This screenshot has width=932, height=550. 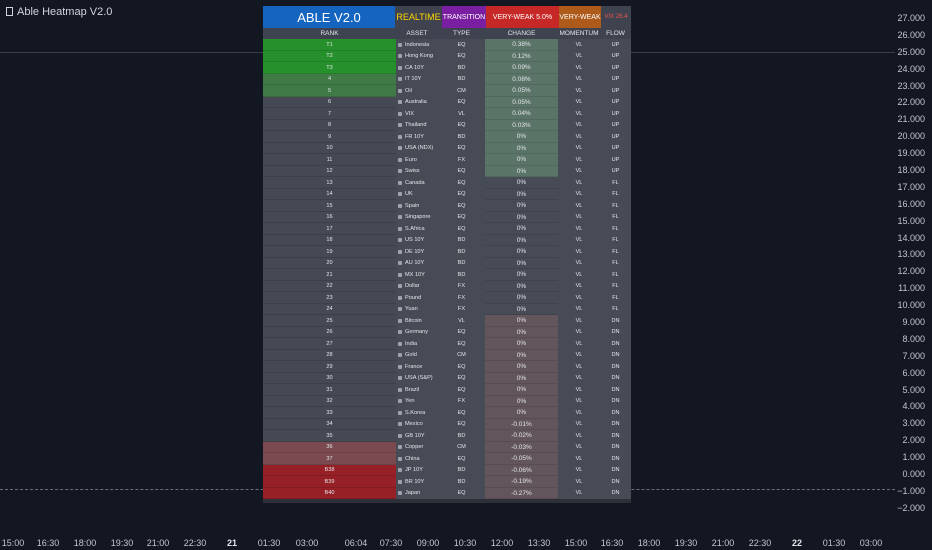 What do you see at coordinates (615, 56) in the screenshot?
I see `flow-cell: UP` at bounding box center [615, 56].